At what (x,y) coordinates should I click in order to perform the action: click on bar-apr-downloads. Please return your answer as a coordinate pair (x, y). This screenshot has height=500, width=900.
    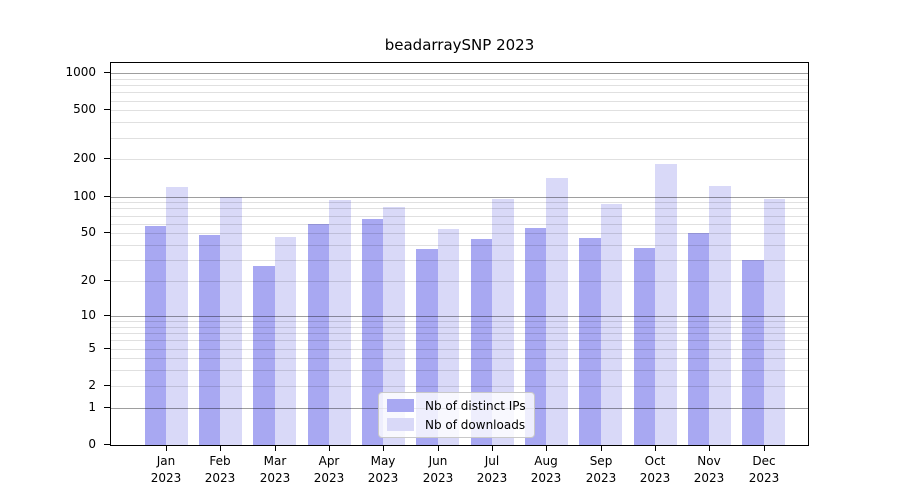
    Looking at the image, I should click on (340, 322).